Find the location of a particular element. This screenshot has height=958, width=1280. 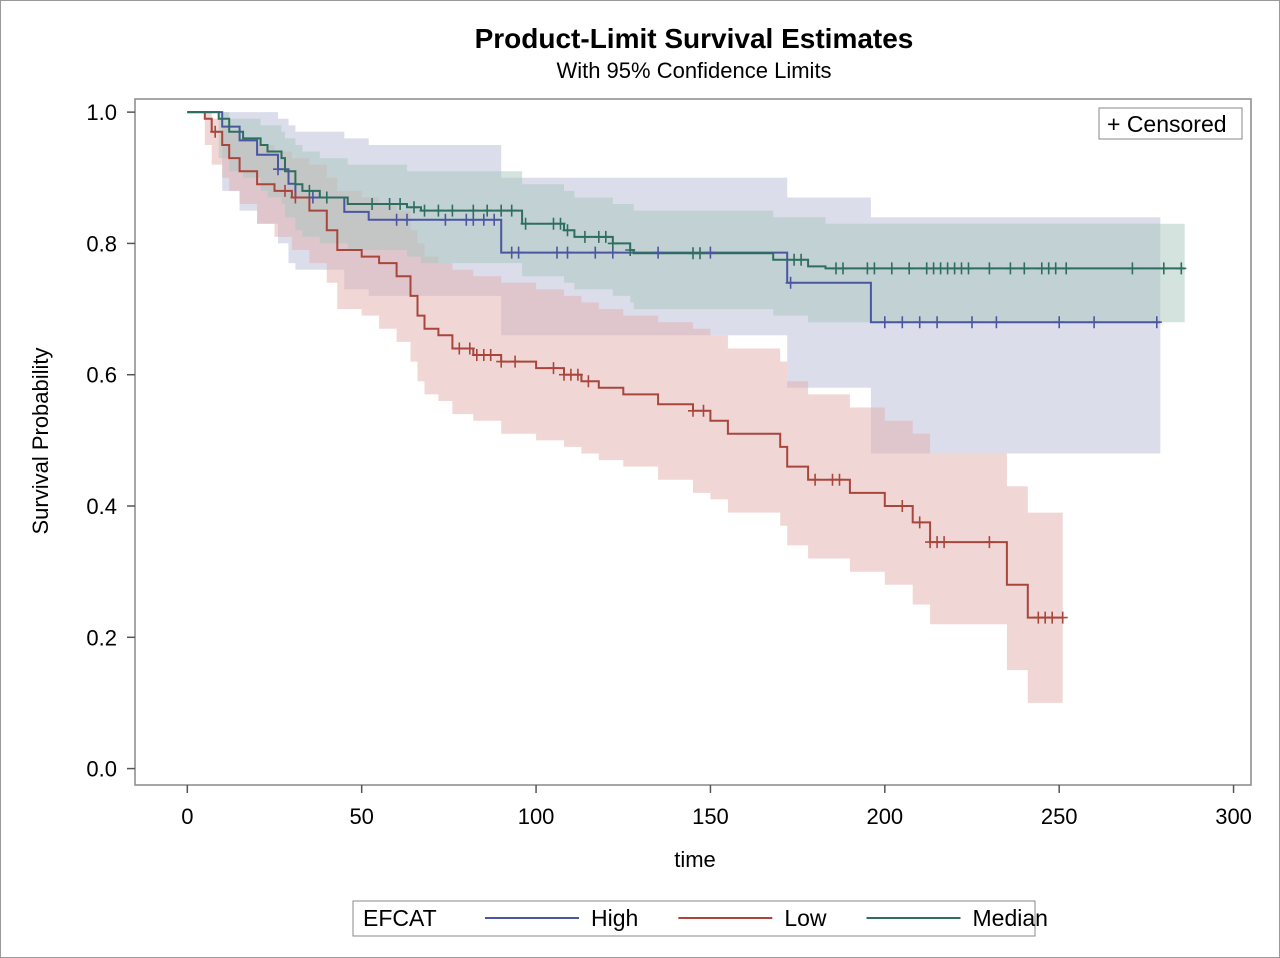

censored-legend-box is located at coordinates (1170, 123).